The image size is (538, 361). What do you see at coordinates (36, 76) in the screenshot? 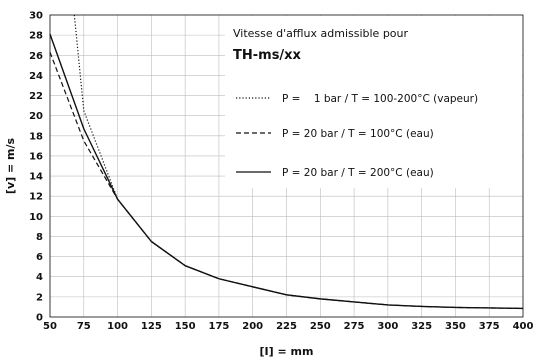
I see `y-tick-label: 24` at bounding box center [36, 76].